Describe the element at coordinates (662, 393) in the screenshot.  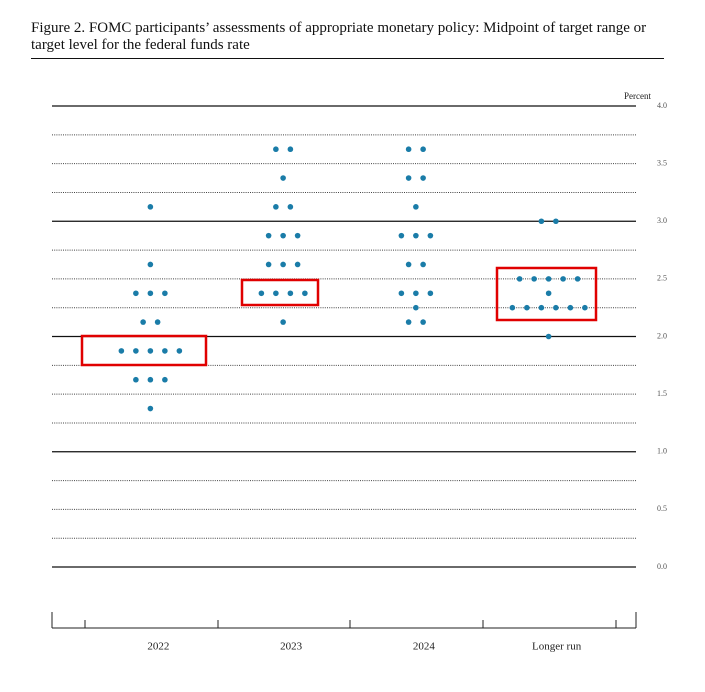
I see `y-tick-label: 1.5` at that location.